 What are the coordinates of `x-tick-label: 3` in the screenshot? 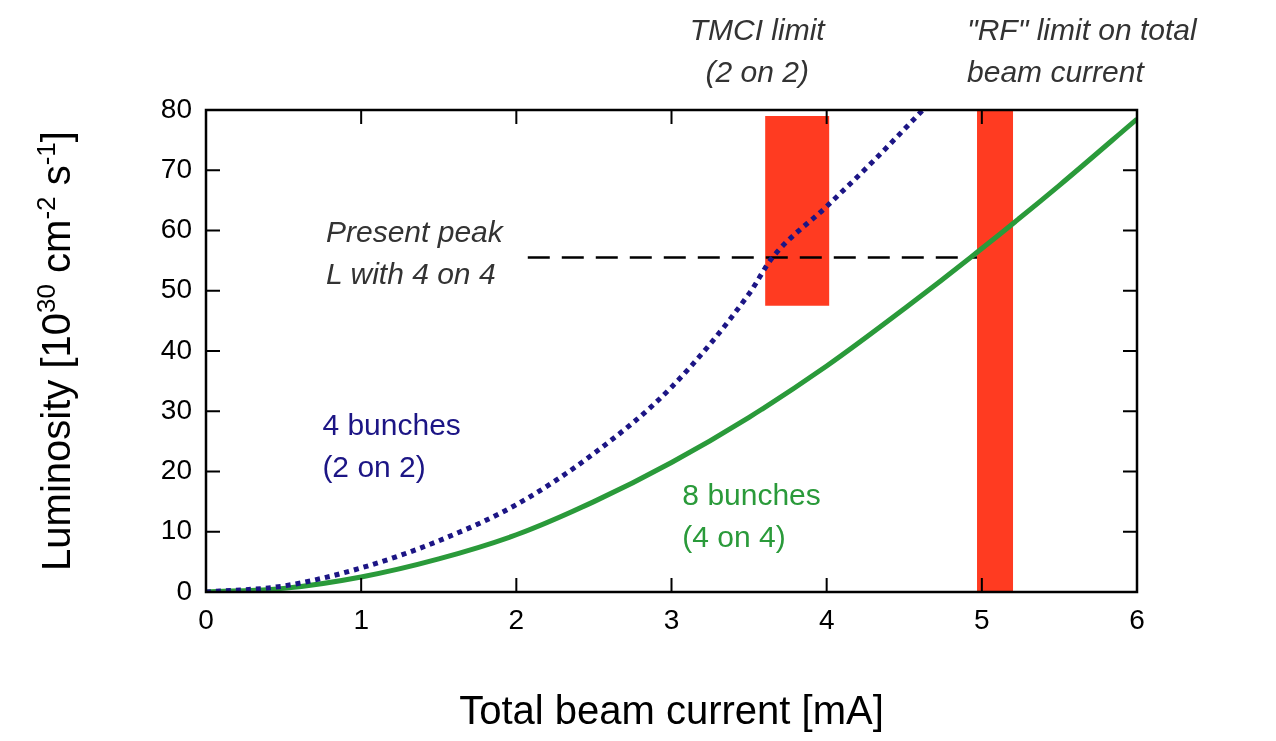 It's located at (671, 619).